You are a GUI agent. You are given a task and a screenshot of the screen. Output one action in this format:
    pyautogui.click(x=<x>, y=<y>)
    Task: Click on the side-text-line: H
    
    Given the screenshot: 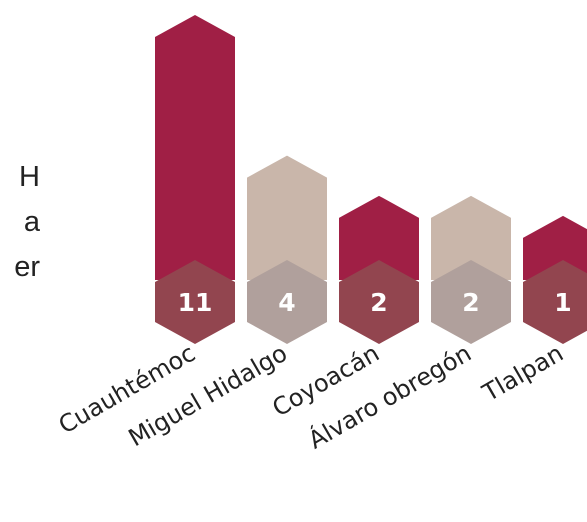 What is the action you would take?
    pyautogui.click(x=29, y=177)
    